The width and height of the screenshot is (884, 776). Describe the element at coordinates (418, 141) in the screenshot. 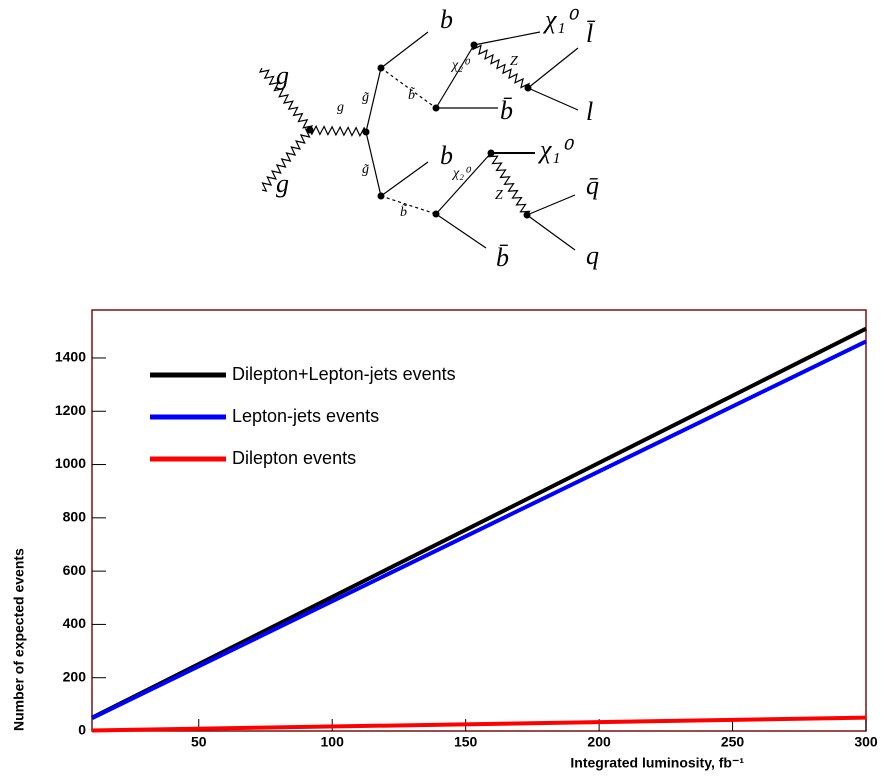

I see `feynman-diagram` at that location.